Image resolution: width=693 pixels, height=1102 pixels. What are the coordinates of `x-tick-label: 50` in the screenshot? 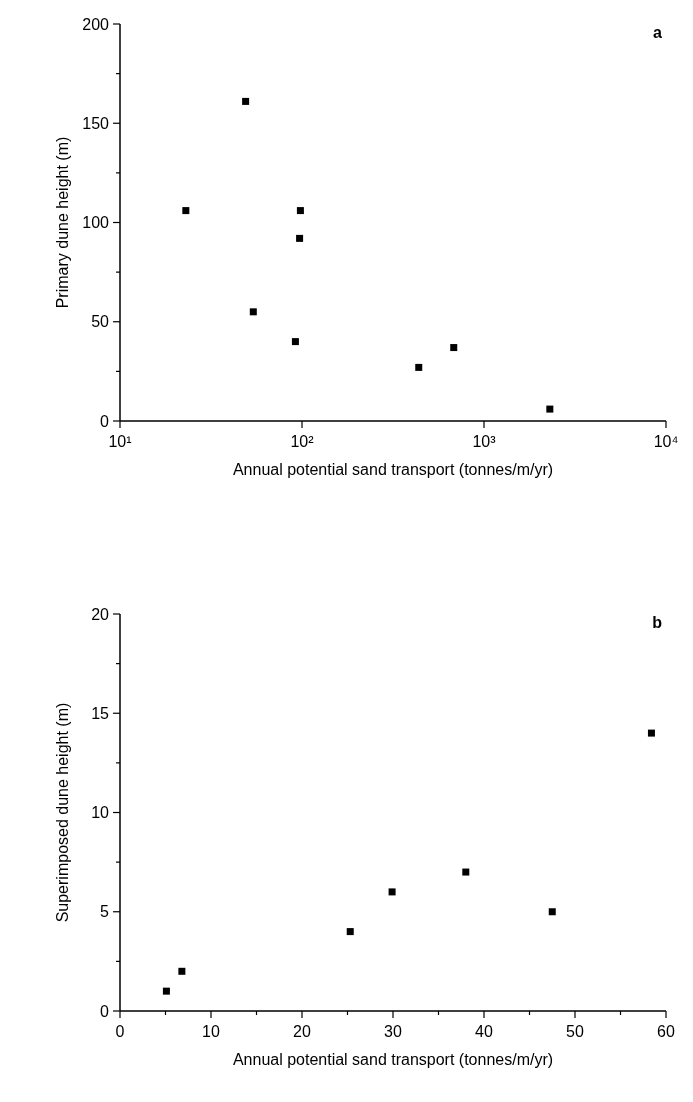 It's located at (575, 1031).